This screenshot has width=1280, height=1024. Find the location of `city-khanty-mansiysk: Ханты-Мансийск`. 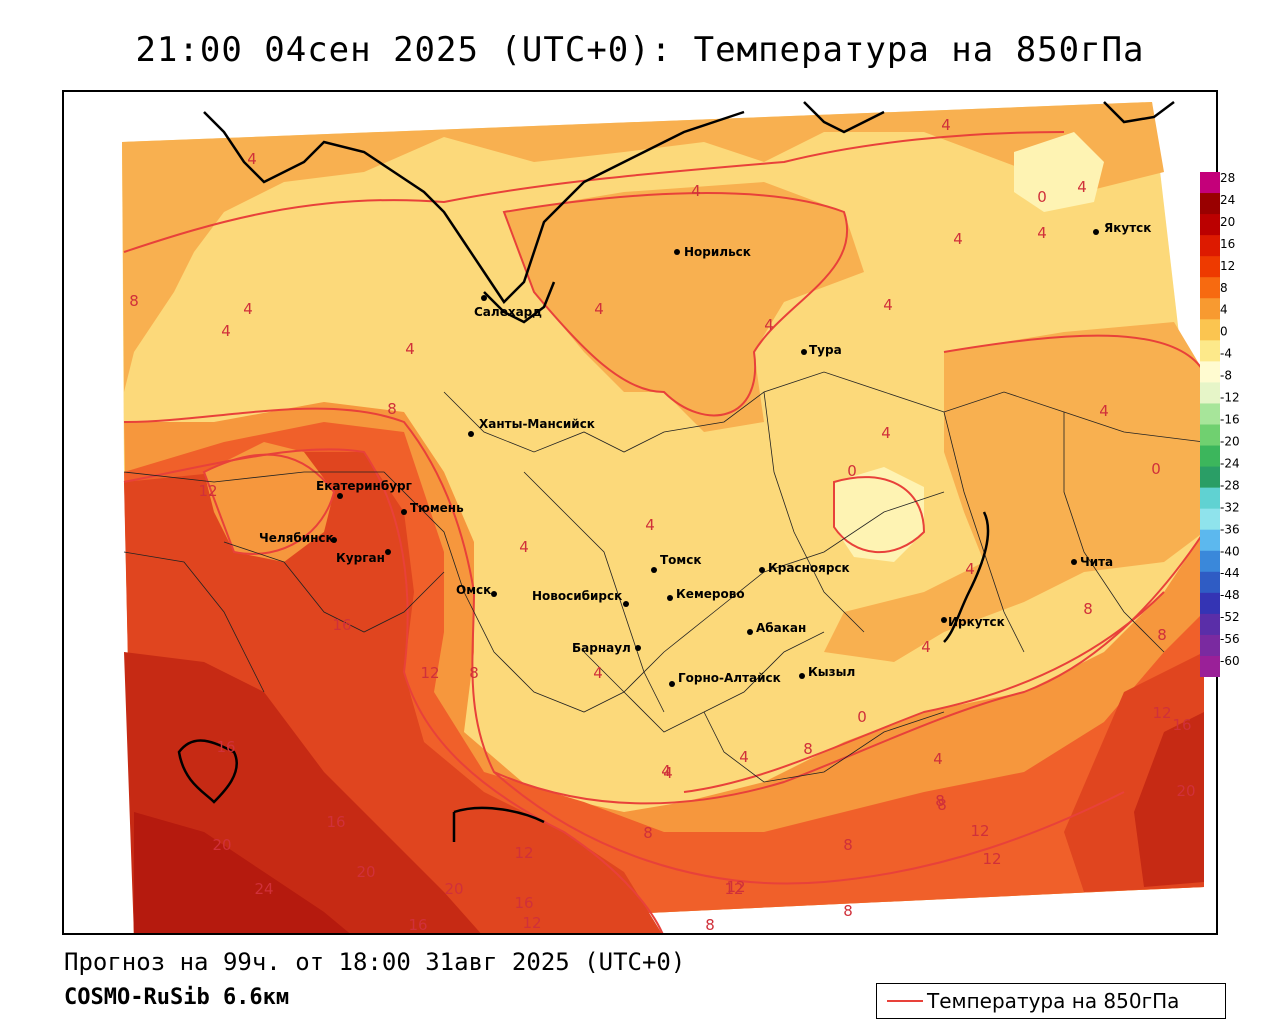

city-khanty-mansiysk: Ханты-Мансийск is located at coordinates (537, 424).